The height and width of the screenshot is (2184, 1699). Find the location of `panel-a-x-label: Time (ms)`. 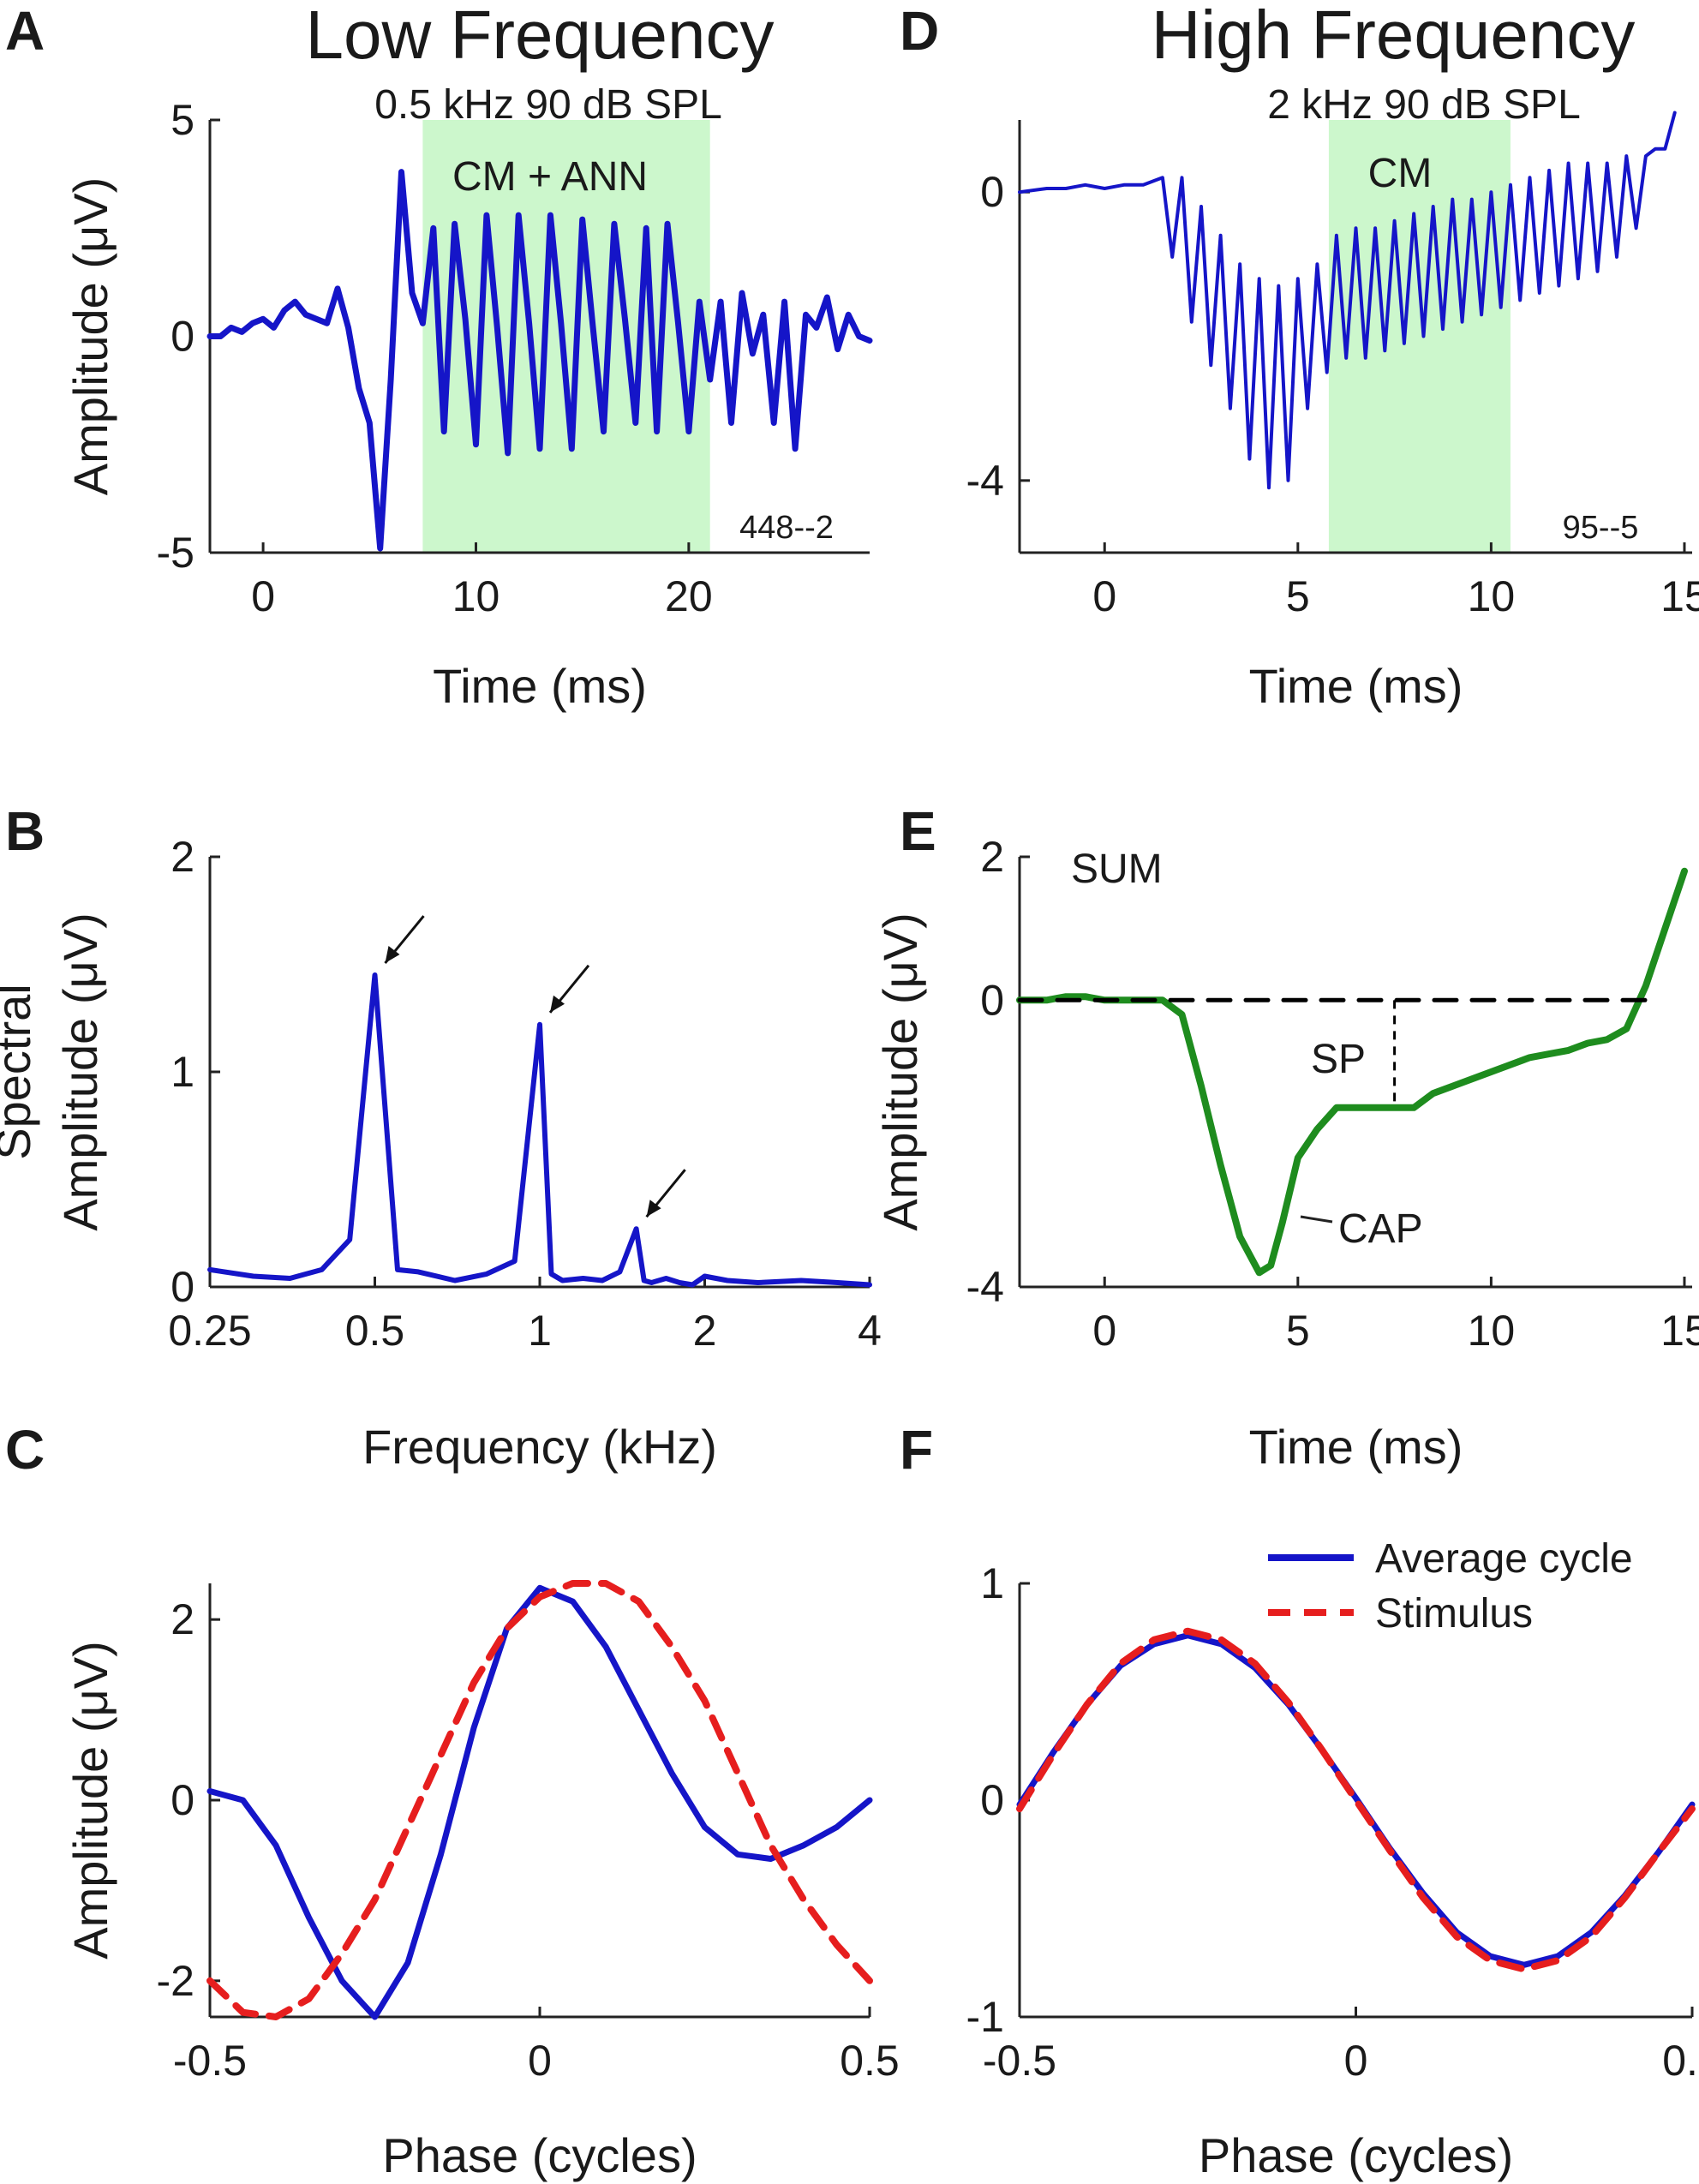

panel-a-x-label: Time (ms) is located at coordinates (540, 686).